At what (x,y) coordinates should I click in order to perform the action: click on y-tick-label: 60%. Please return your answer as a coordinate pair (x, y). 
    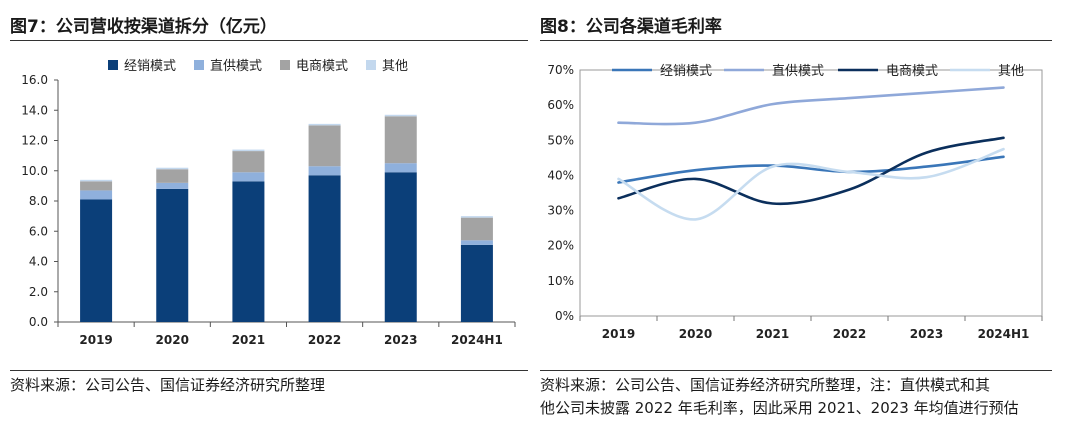
    Looking at the image, I should click on (560, 105).